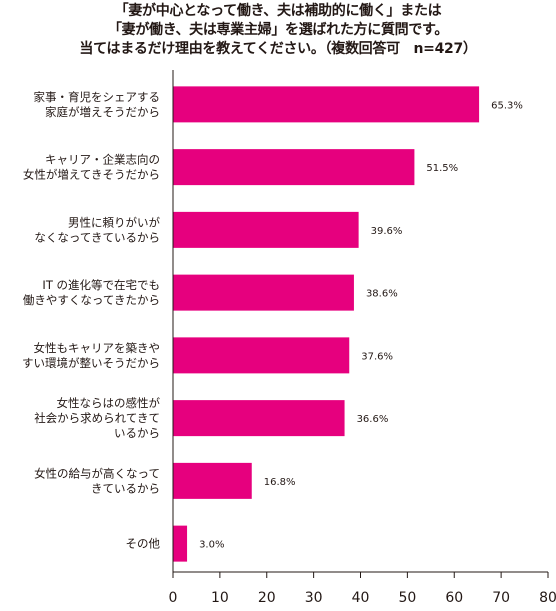 The height and width of the screenshot is (611, 556). Describe the element at coordinates (454, 598) in the screenshot. I see `x-tick-label-60: 60` at that location.